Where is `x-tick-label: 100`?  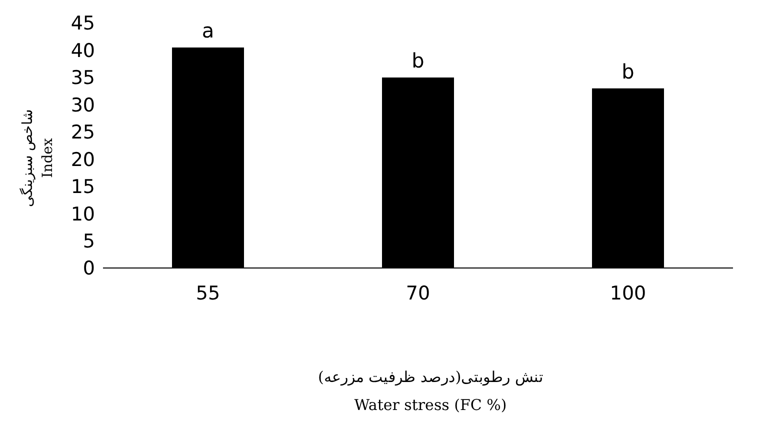 x-tick-label: 100 is located at coordinates (628, 293).